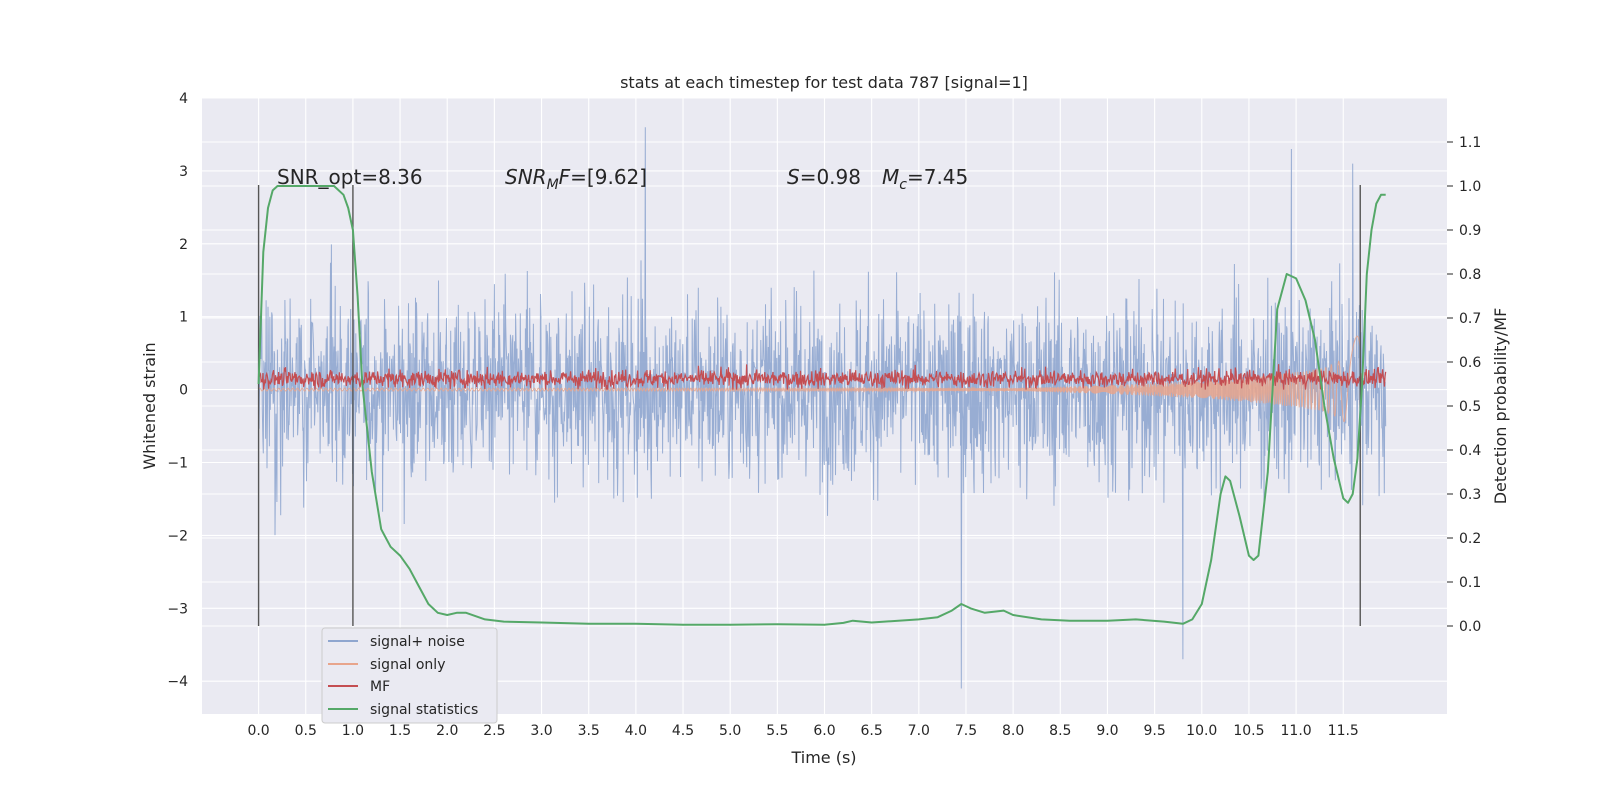  I want to click on x-tick-label: 1.5, so click(400, 731).